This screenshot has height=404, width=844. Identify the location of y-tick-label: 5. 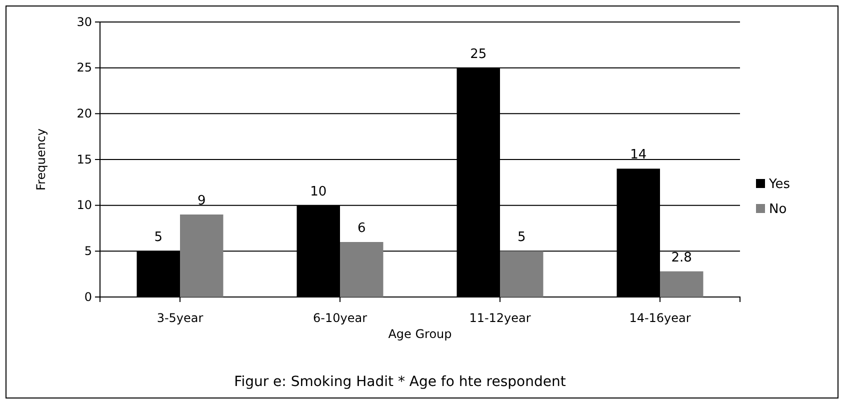
(88, 251).